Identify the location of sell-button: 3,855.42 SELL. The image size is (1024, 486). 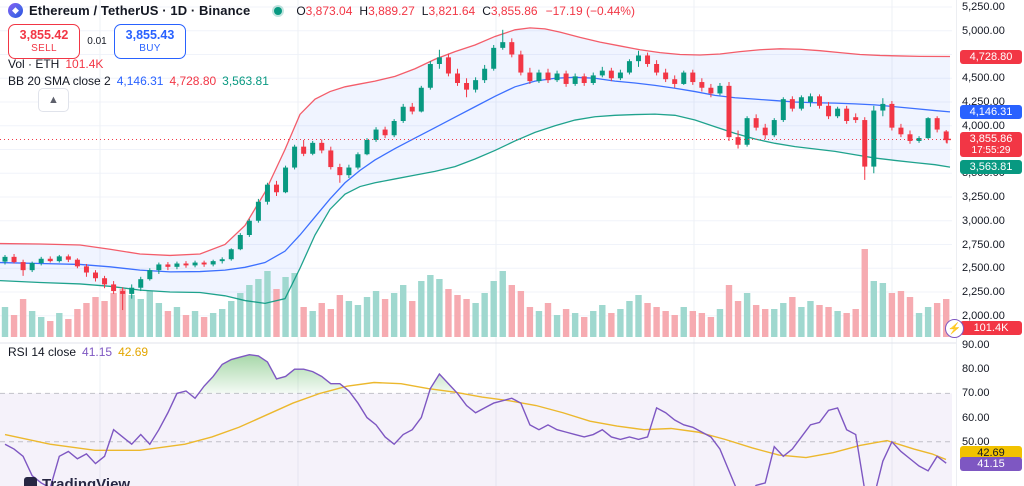
(44, 41).